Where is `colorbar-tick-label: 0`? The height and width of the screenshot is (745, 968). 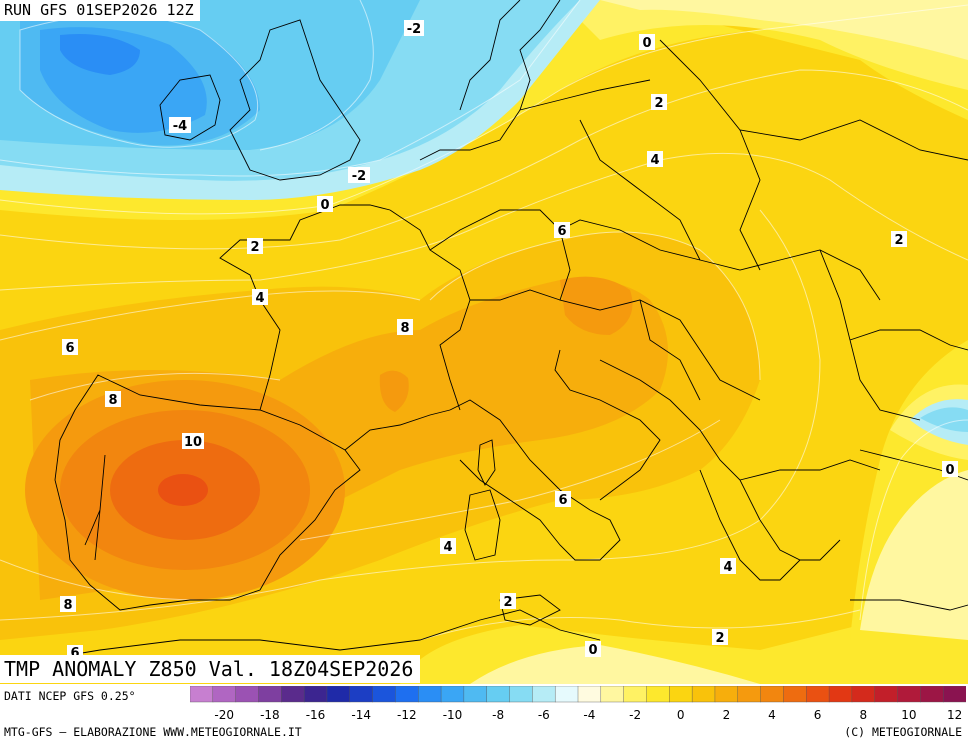
colorbar-tick-label: 0 is located at coordinates (681, 715).